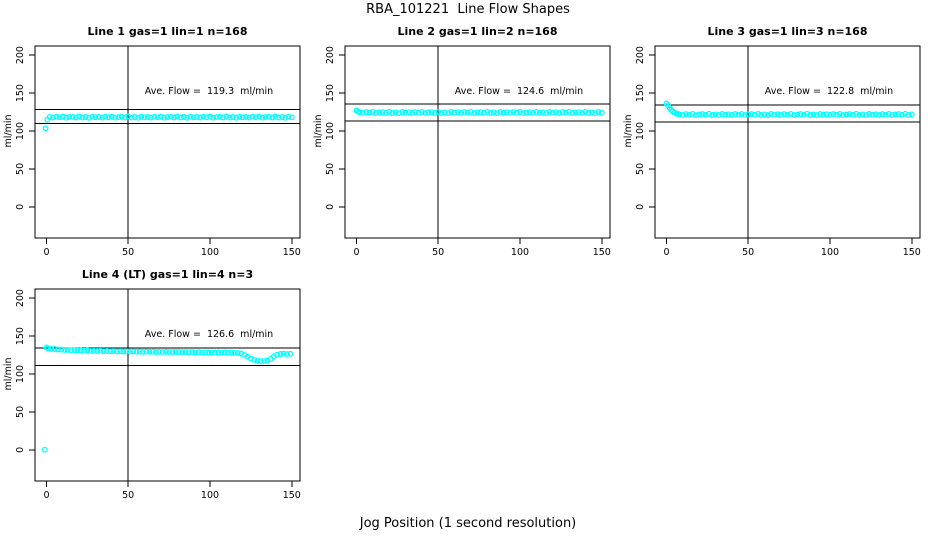  Describe the element at coordinates (209, 91) in the screenshot. I see `ave-flow-label: Ave. Flow = 119.3 ml/min` at that location.